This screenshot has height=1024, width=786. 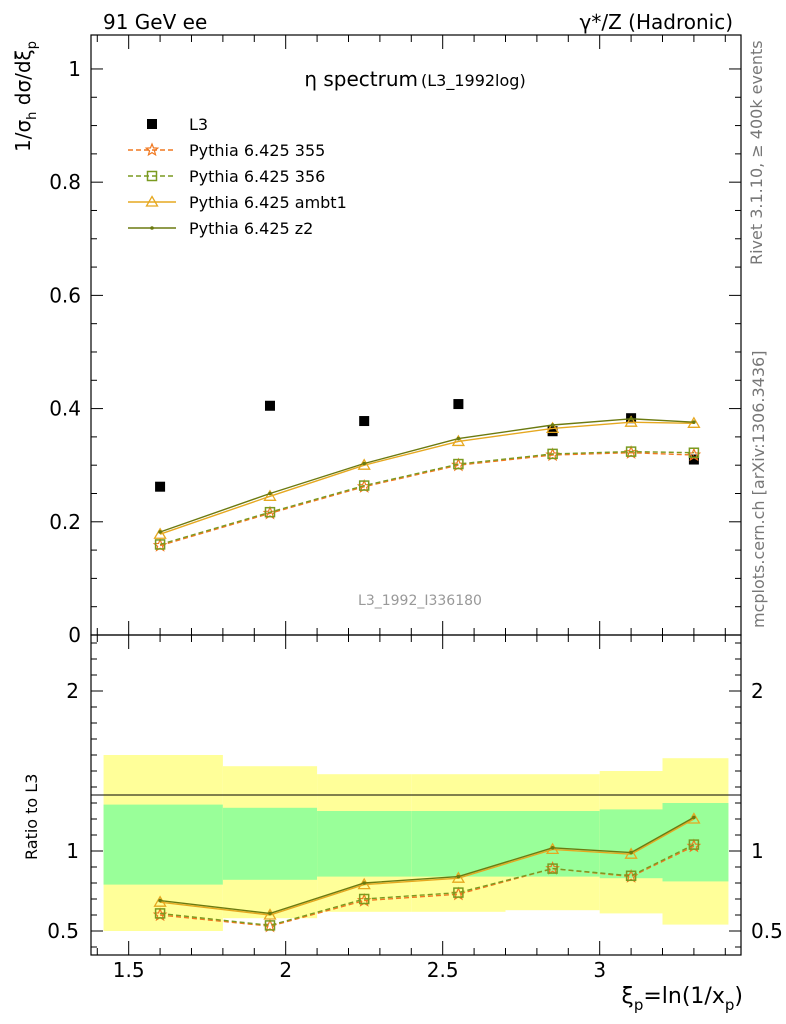 I want to click on main-ytick-label: 0.8, so click(x=65, y=182).